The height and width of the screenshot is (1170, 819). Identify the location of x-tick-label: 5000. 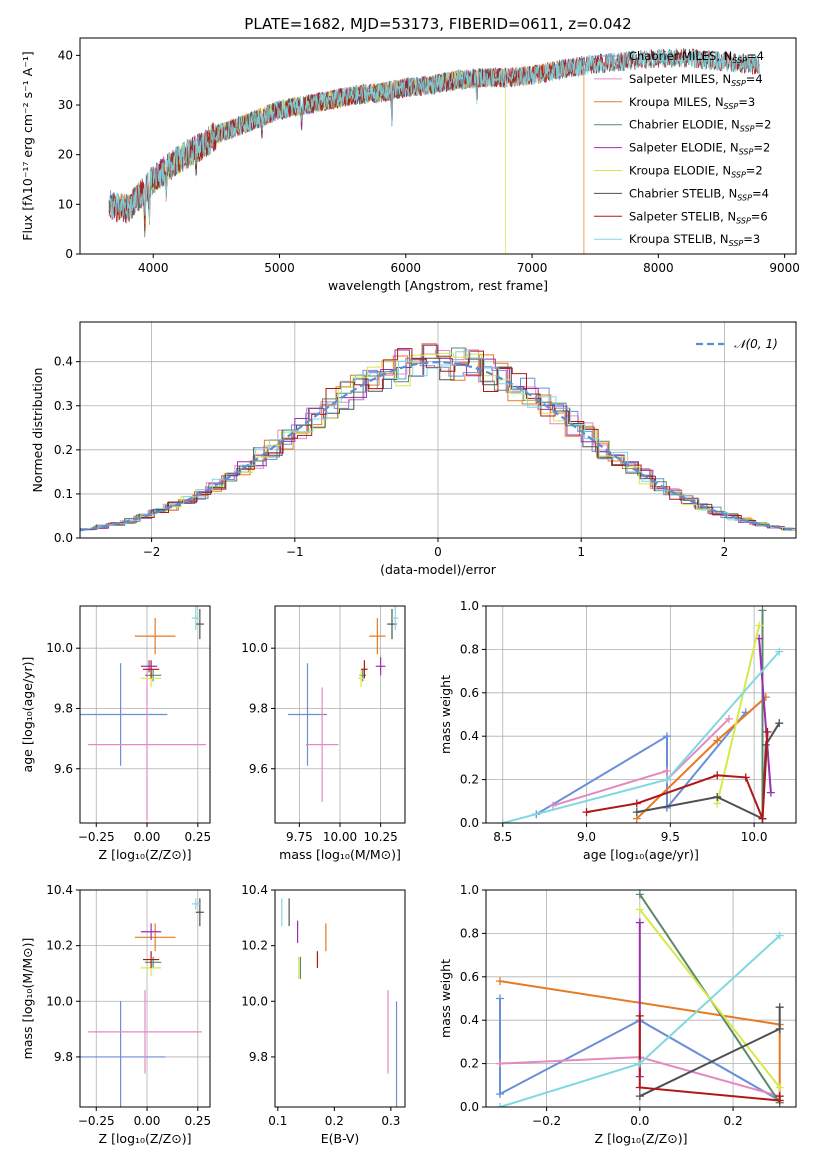
(279, 268).